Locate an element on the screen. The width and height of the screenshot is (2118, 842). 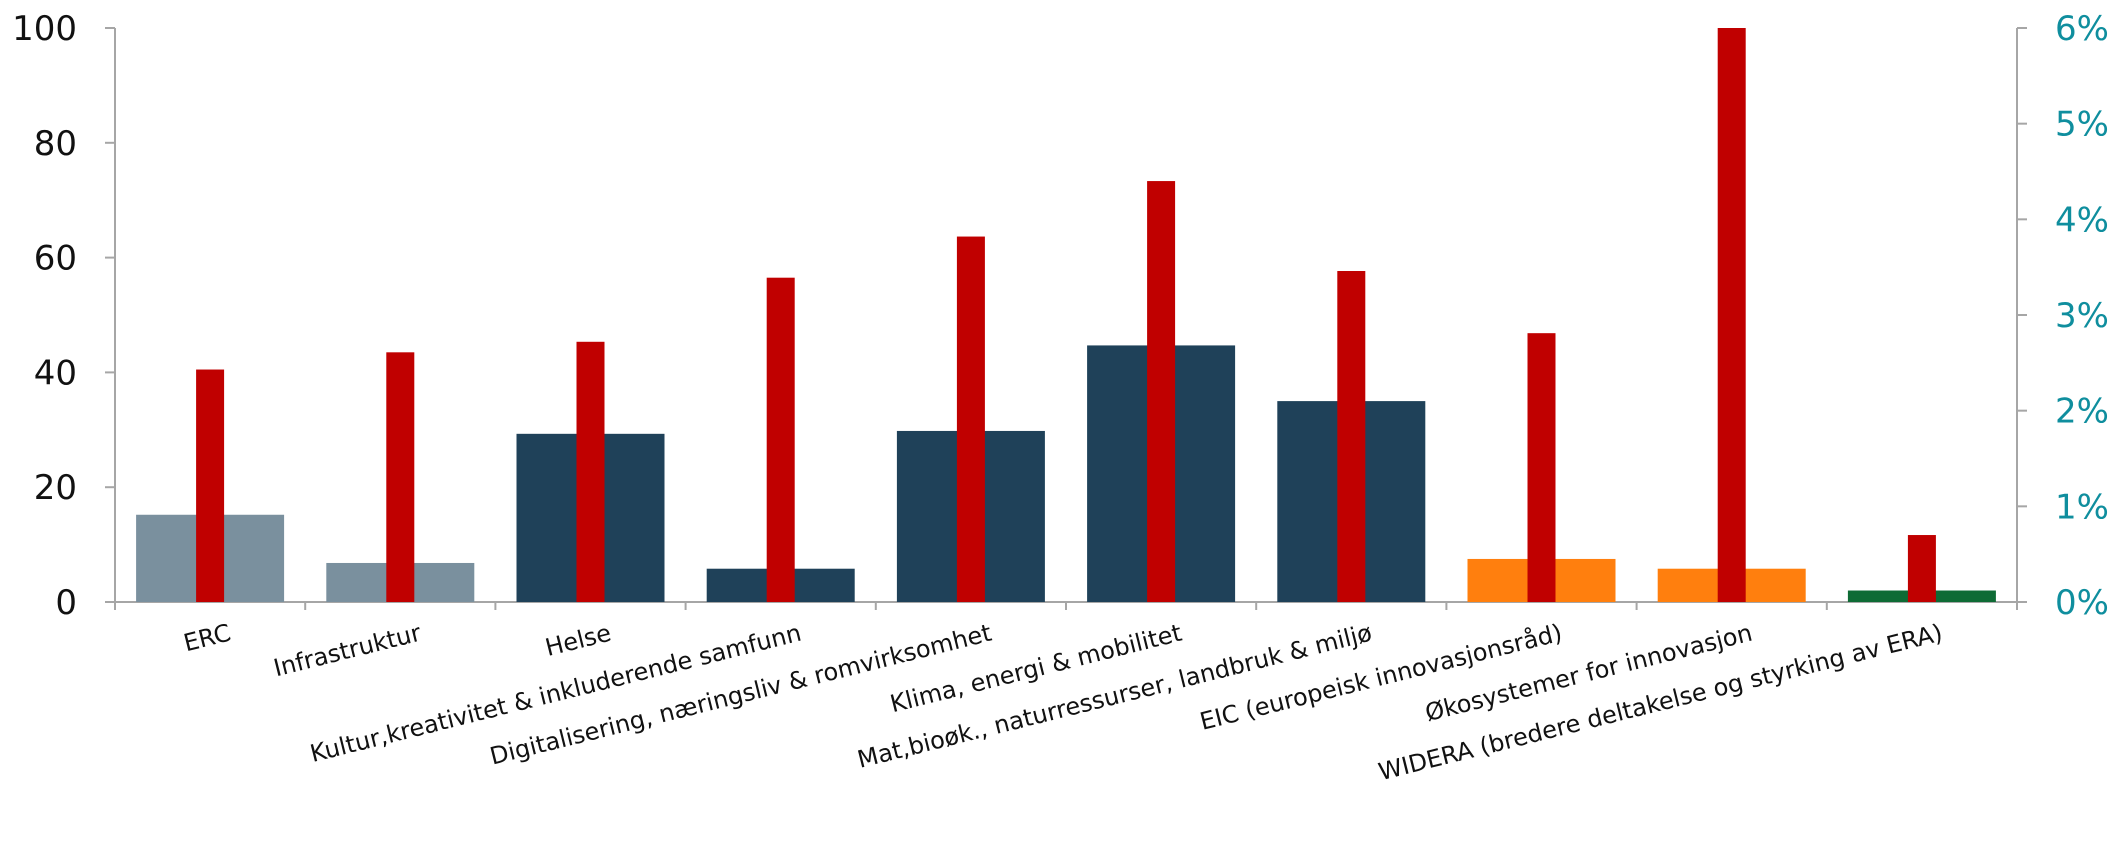
left-tick-label: 20 is located at coordinates (55, 488).